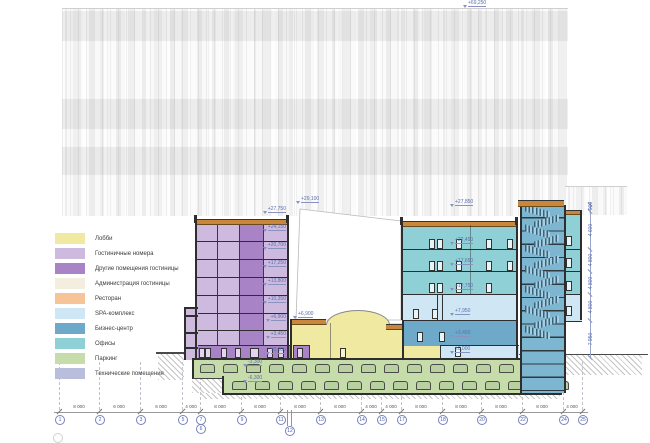 The width and height of the screenshot is (650, 443). Describe the element at coordinates (274, 264) in the screenshot. I see `elevation-mark: +17,250` at that location.